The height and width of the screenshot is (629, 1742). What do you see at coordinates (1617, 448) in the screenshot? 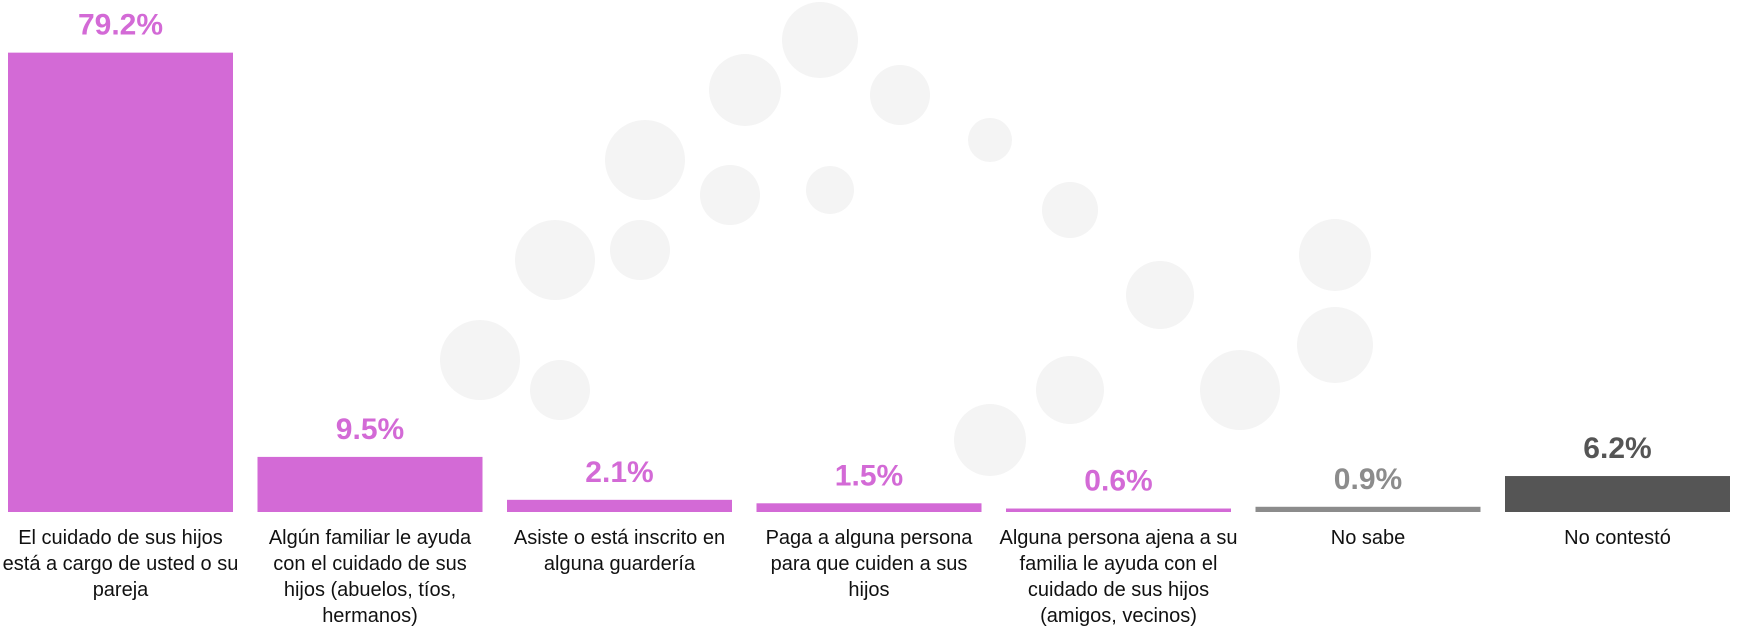
I see `value-label: 6.2%` at bounding box center [1617, 448].